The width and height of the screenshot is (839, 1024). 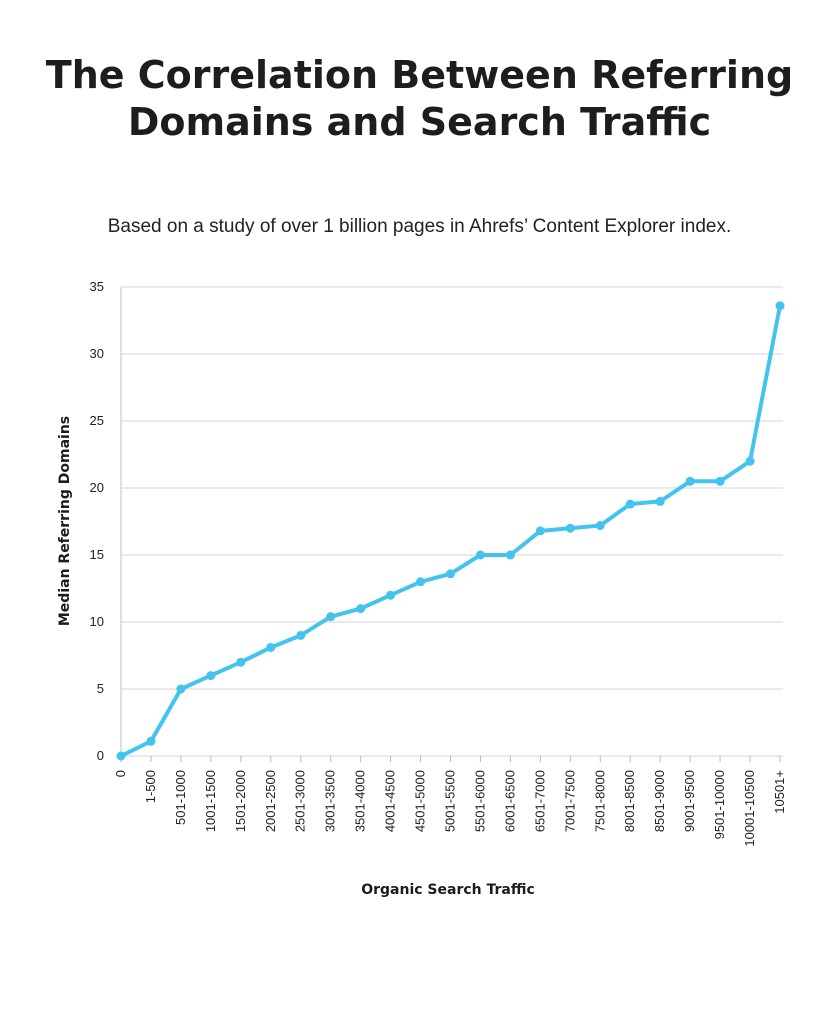 I want to click on x-axis-label: Organic Search Traffic, so click(x=448, y=890).